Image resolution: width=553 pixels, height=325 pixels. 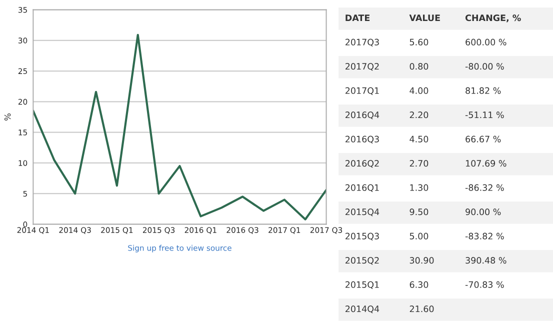 I want to click on text: 2015Q2, so click(x=362, y=261).